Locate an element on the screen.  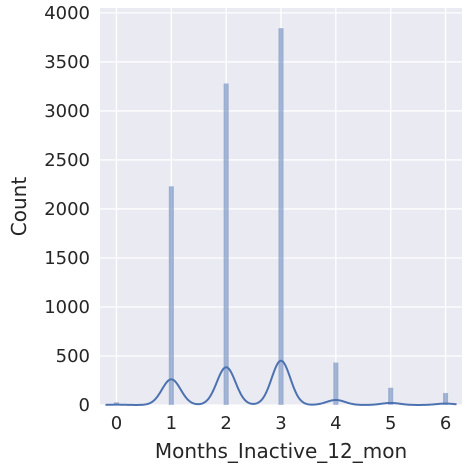
y-axis-label: Count is located at coordinates (19, 207).